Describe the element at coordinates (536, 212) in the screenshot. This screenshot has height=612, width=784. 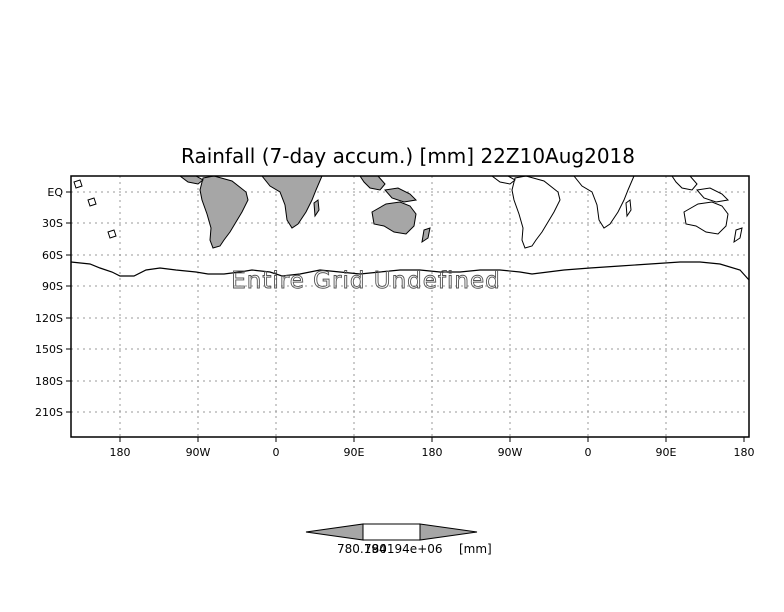
I see `south-america-outline` at that location.